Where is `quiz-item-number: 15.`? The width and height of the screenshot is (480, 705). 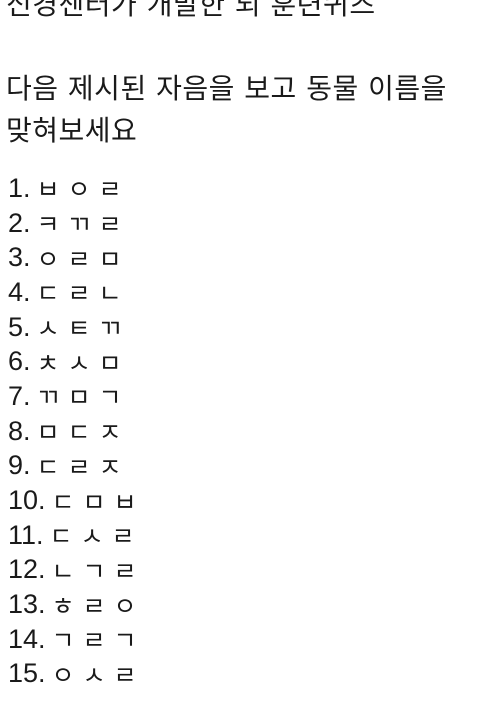
quiz-item-number: 15. is located at coordinates (27, 673).